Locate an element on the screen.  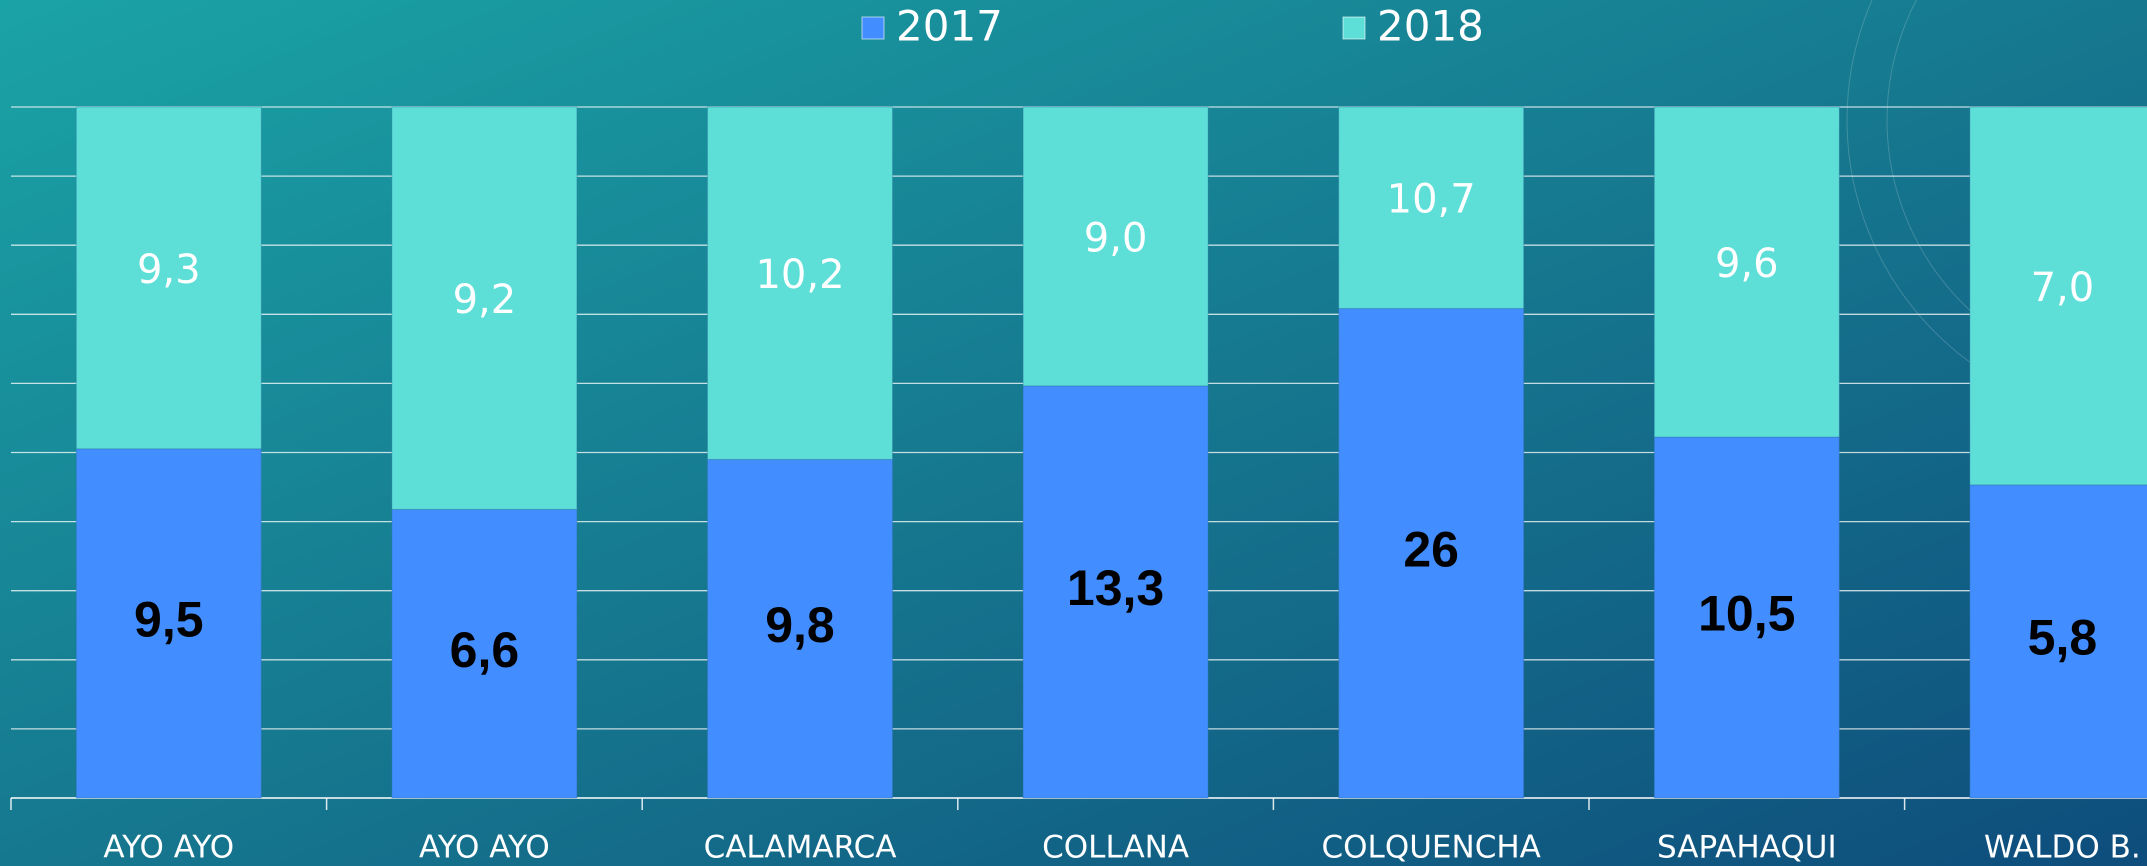
data-label: 9,2 is located at coordinates (485, 300).